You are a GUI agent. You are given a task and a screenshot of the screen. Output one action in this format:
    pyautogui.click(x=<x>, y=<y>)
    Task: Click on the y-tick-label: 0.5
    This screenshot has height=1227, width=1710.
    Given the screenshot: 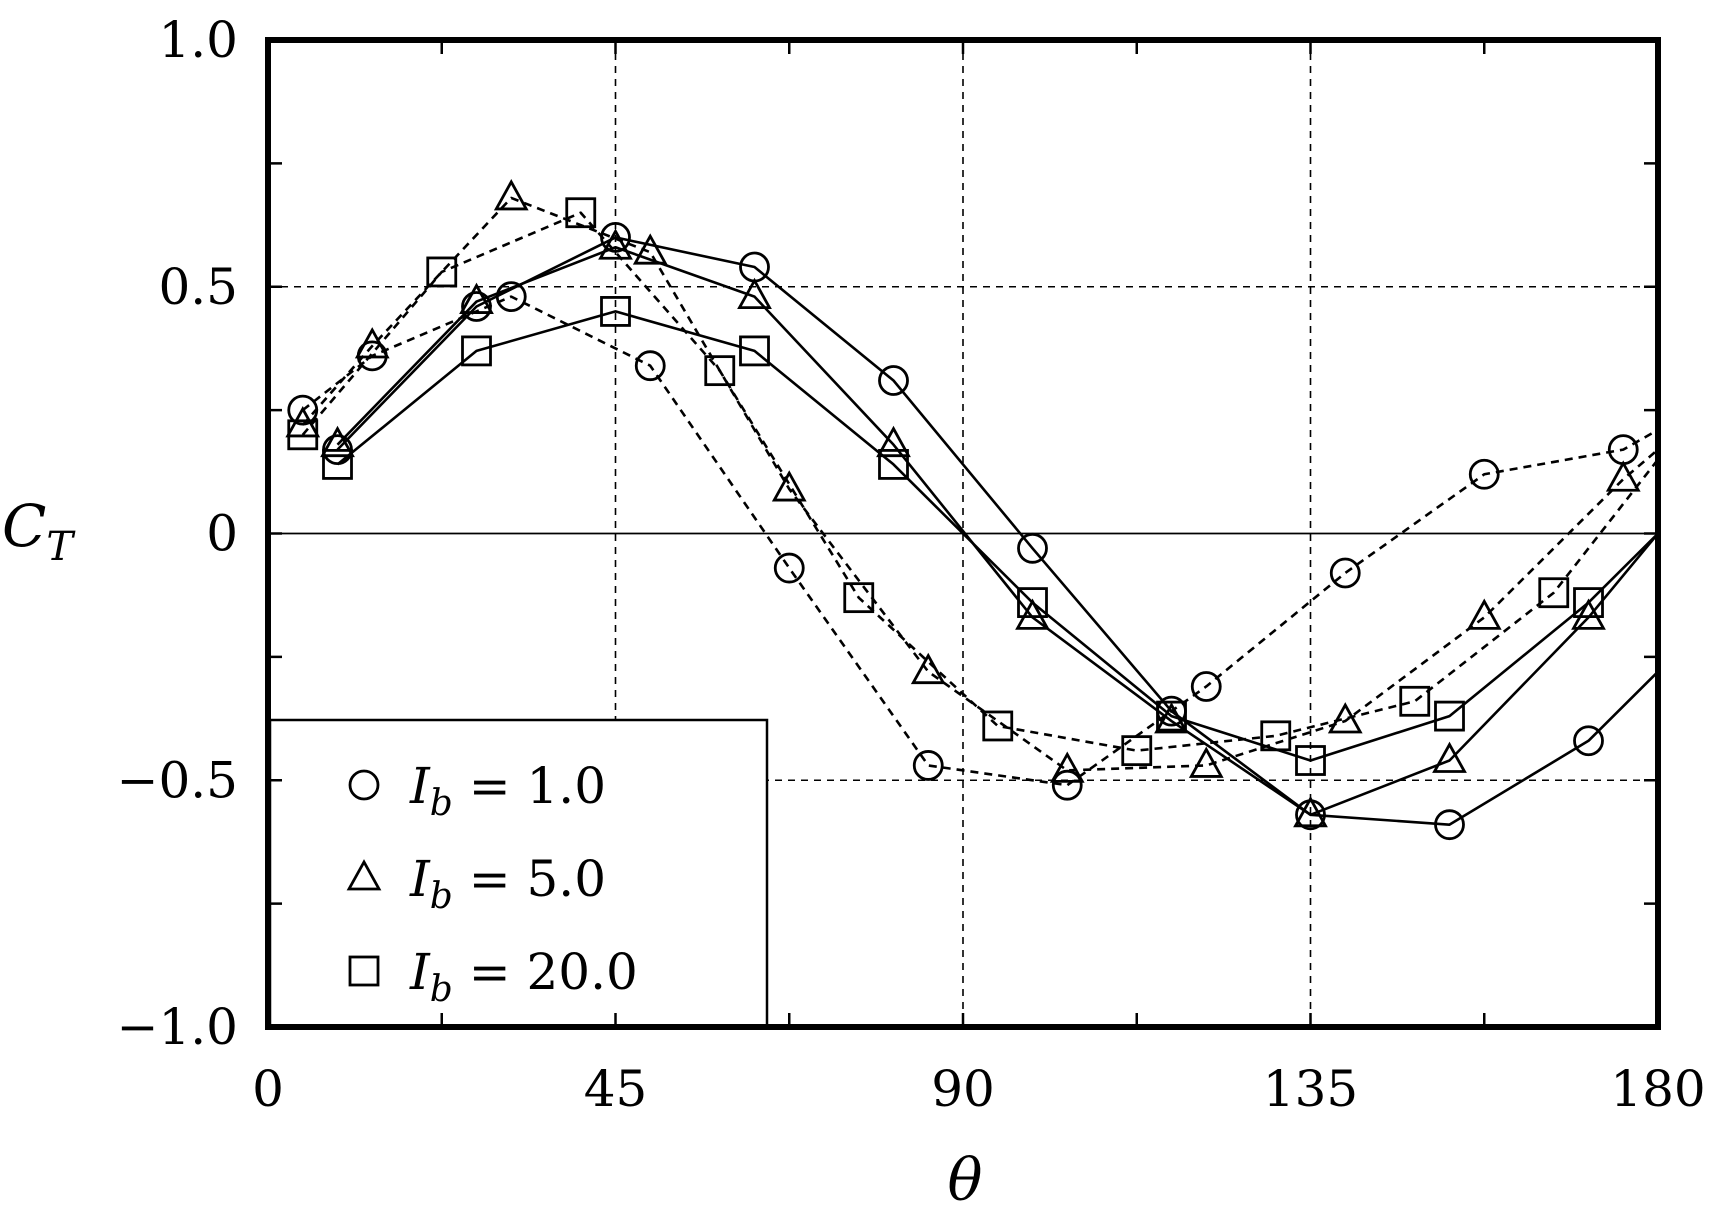 What is the action you would take?
    pyautogui.click(x=198, y=287)
    